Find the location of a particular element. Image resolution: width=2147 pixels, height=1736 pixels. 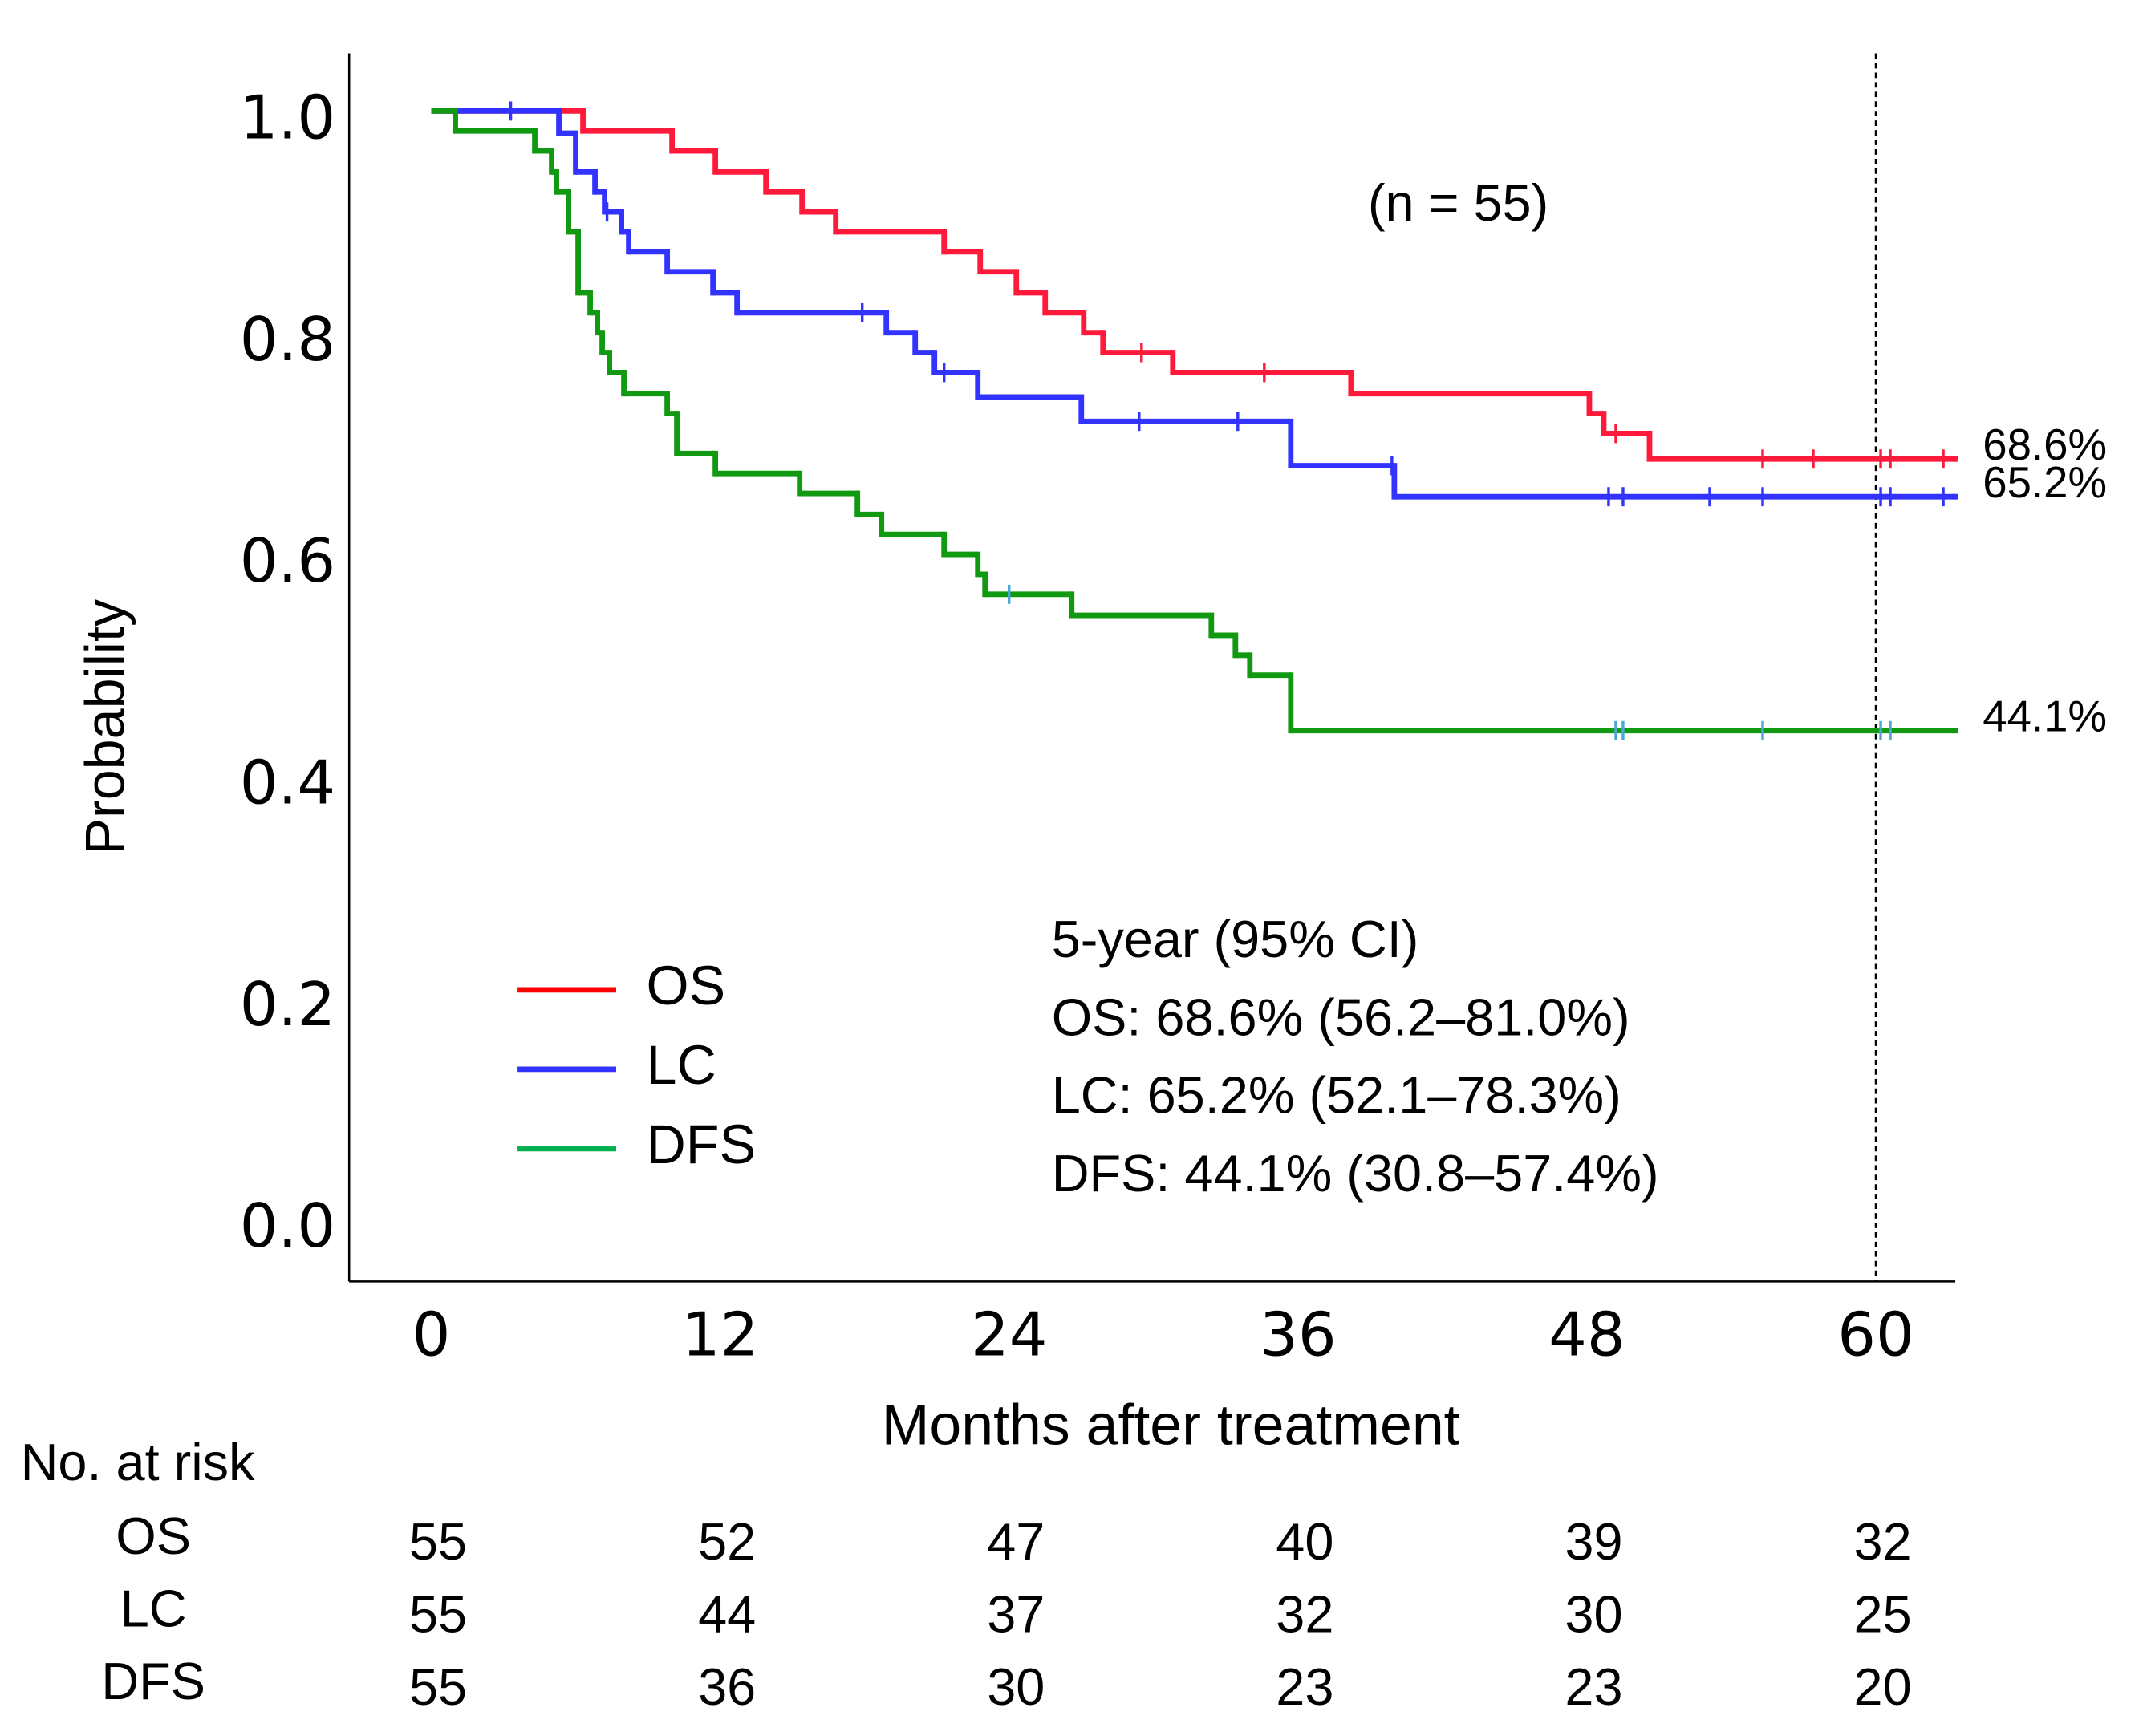

y-tick-label: 1.0 is located at coordinates (287, 118).